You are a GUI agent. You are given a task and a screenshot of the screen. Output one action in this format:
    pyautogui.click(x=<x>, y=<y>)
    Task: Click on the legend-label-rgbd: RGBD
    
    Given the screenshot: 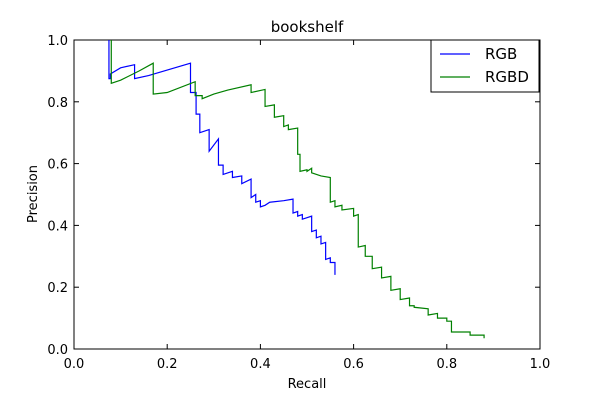 What is the action you would take?
    pyautogui.click(x=507, y=77)
    